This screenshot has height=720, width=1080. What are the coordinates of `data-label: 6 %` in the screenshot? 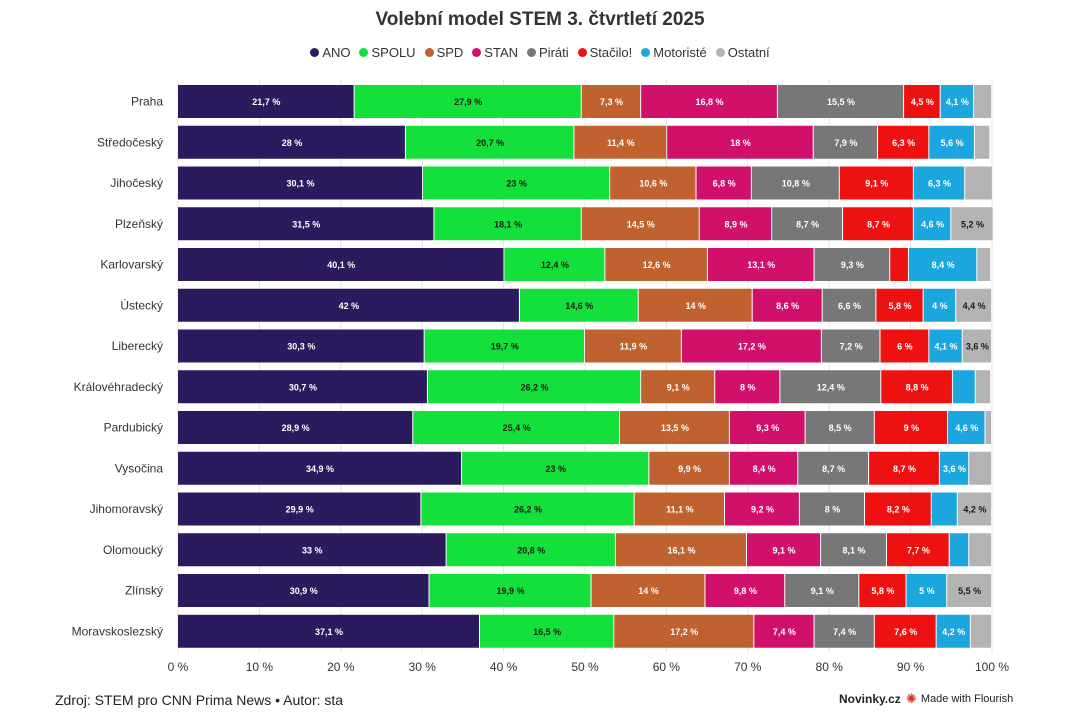 It's located at (905, 347).